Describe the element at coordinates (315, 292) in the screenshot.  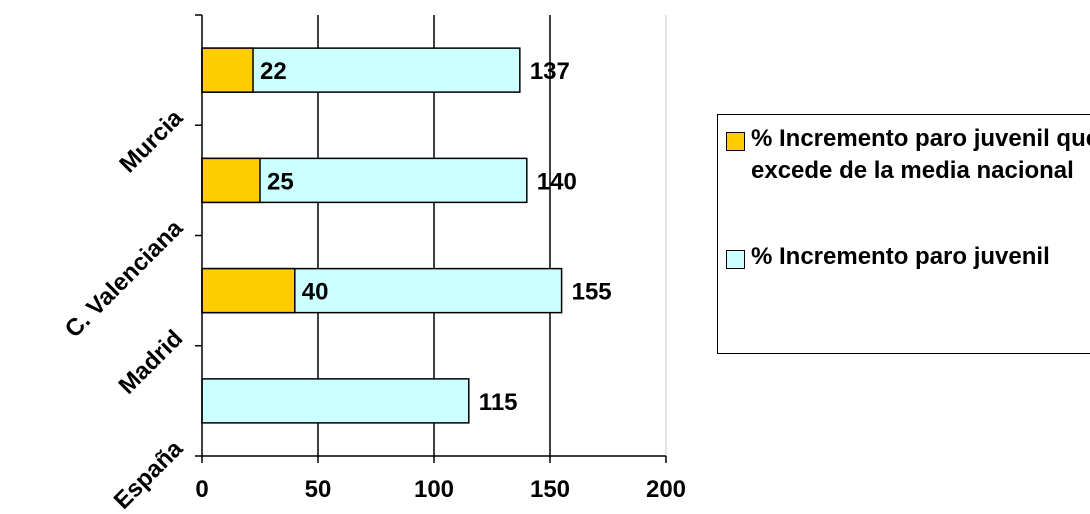
I see `data-label-excess-madrid: 40` at that location.